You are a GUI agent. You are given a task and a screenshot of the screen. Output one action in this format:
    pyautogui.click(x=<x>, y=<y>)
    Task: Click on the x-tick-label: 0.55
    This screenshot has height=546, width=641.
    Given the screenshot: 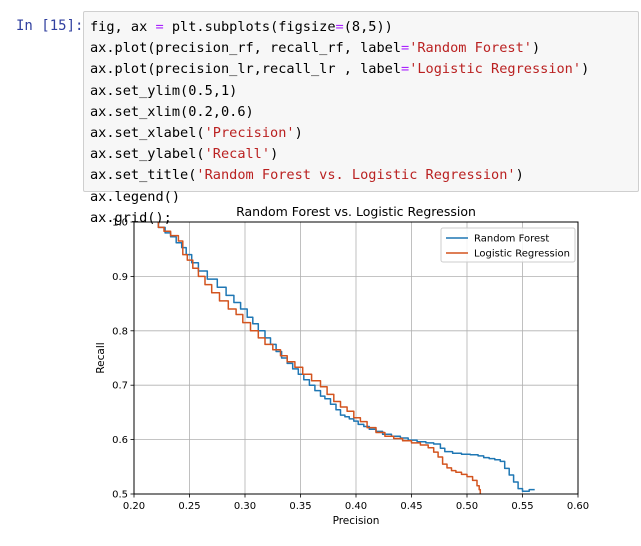 What is the action you would take?
    pyautogui.click(x=522, y=506)
    